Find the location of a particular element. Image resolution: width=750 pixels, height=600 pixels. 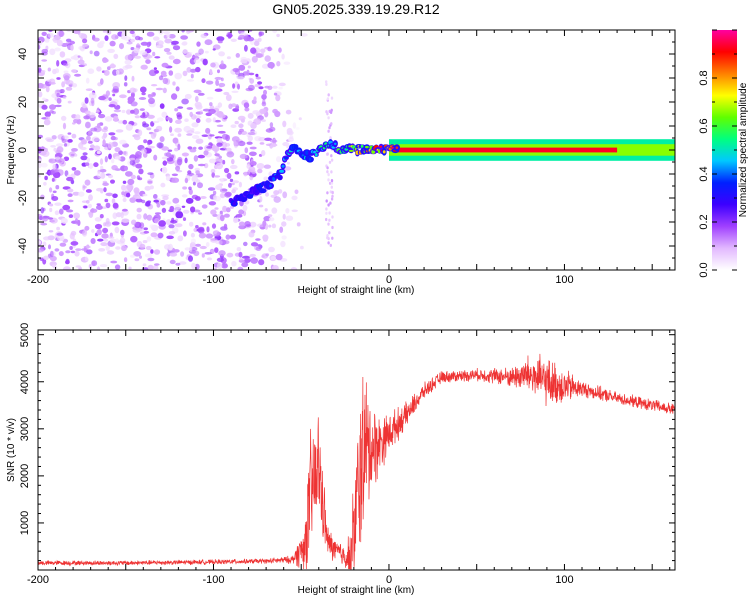

snr-ytick-label: 1000 is located at coordinates (25, 523).